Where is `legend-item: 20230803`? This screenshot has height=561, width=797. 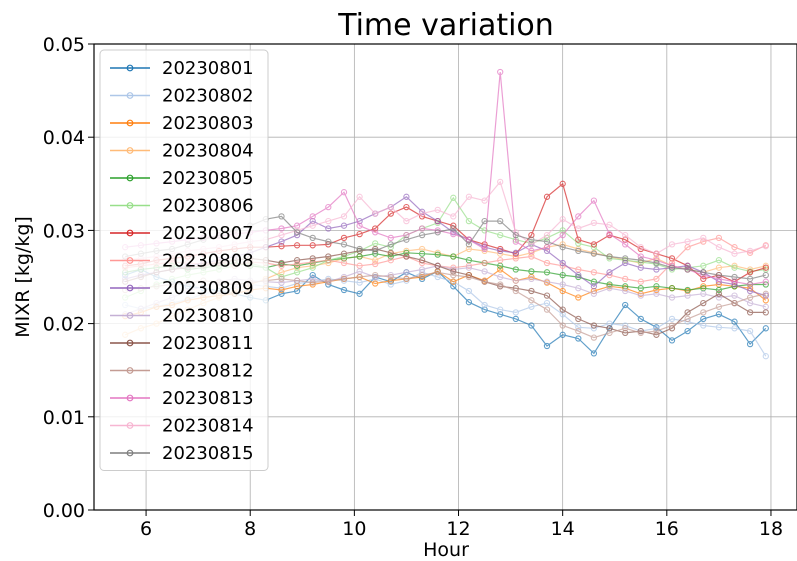 legend-item: 20230803 is located at coordinates (182, 123).